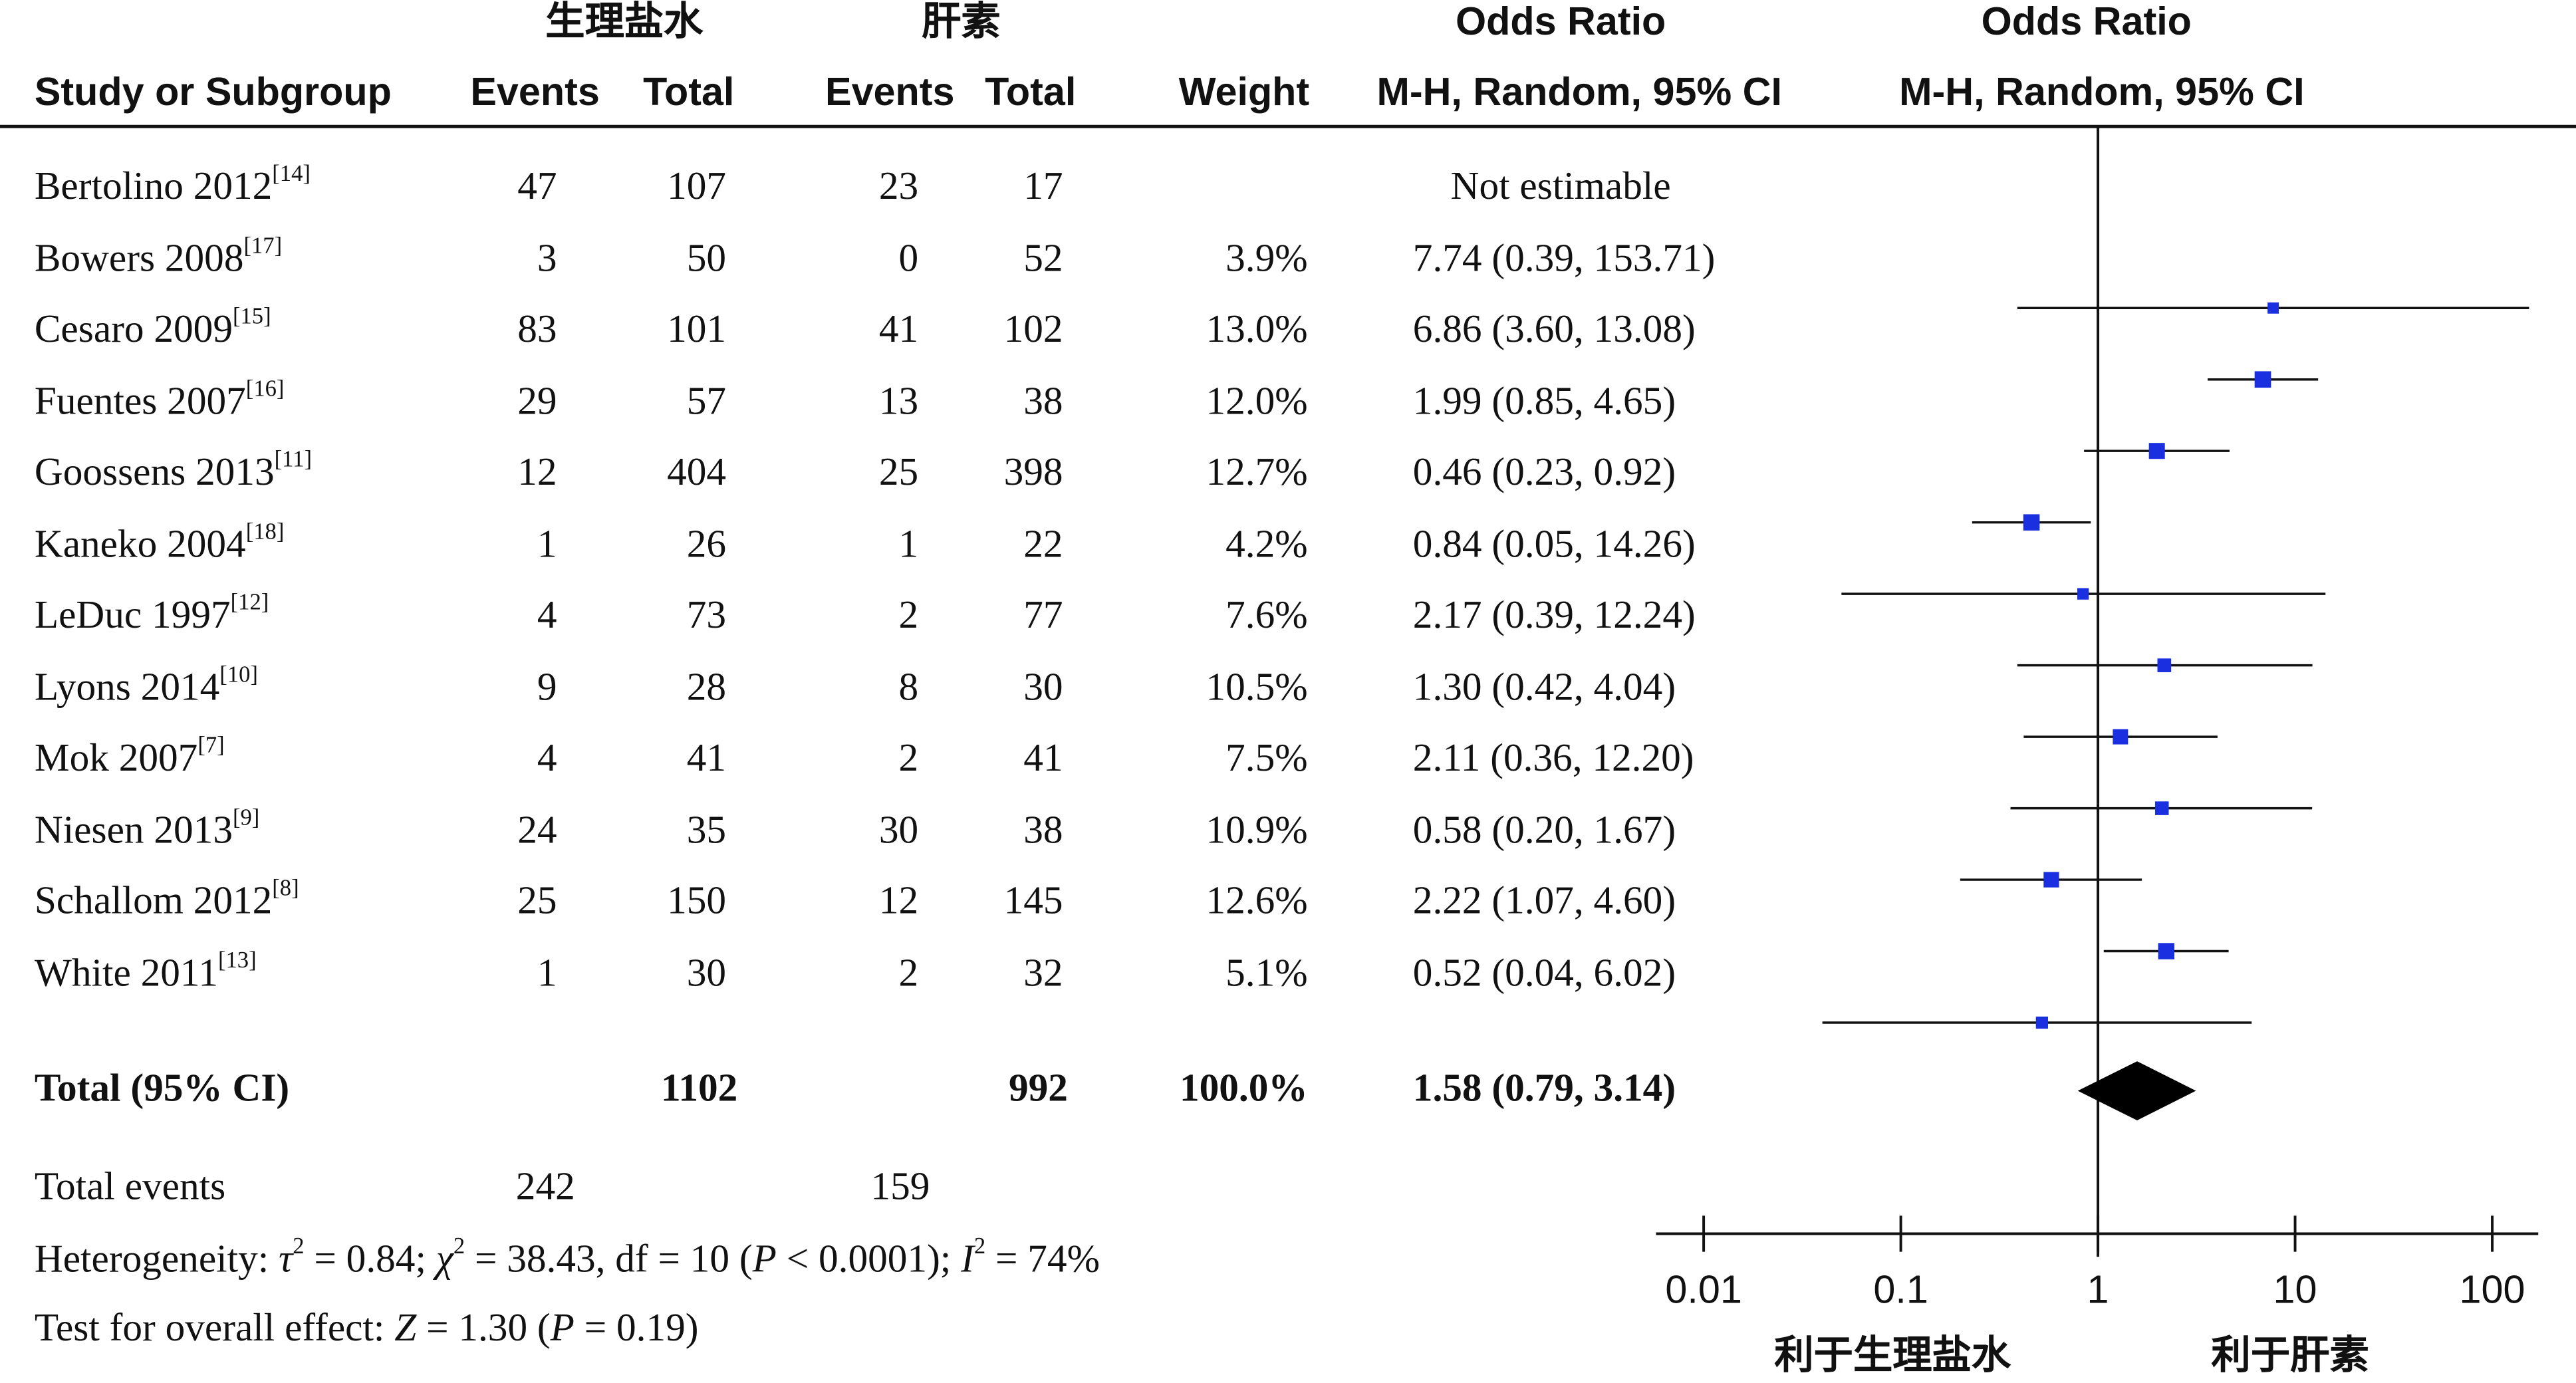 The image size is (2576, 1383). Describe the element at coordinates (1900, 1290) in the screenshot. I see `x-axis-tick-label: 0.1` at that location.